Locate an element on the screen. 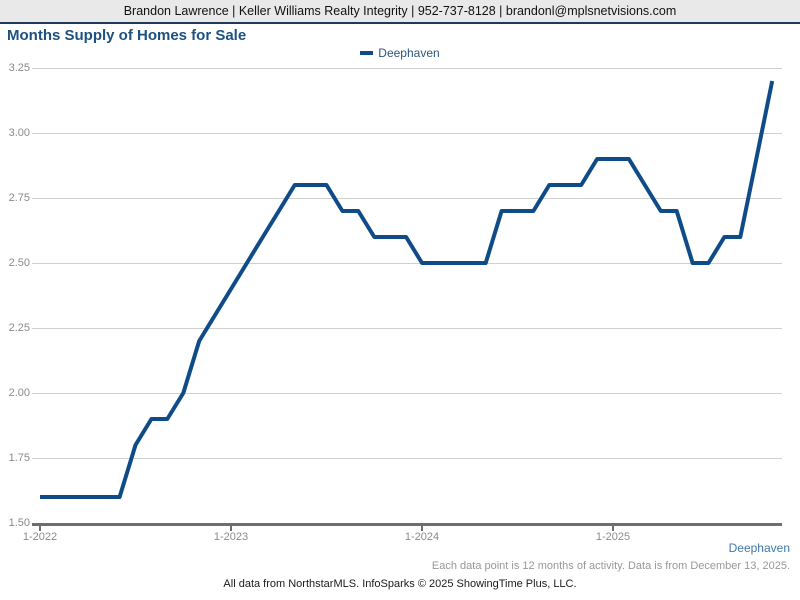 This screenshot has width=800, height=600. y-axis-label: 2.75 is located at coordinates (19, 198).